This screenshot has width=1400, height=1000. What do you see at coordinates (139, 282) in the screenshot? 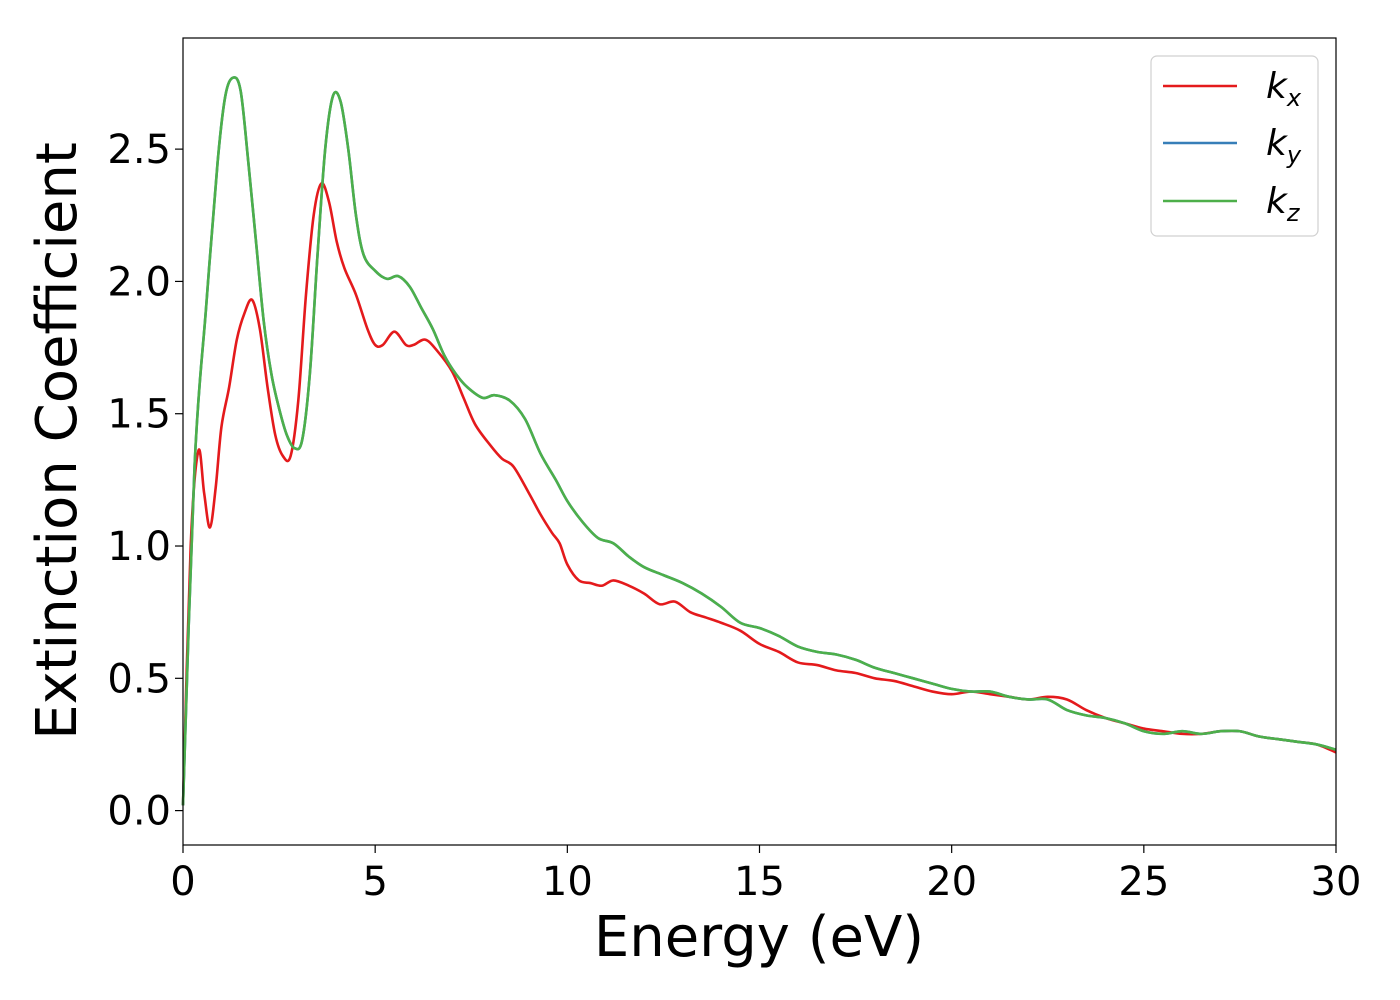
I see `y-tick-label: 2.0` at bounding box center [139, 282].